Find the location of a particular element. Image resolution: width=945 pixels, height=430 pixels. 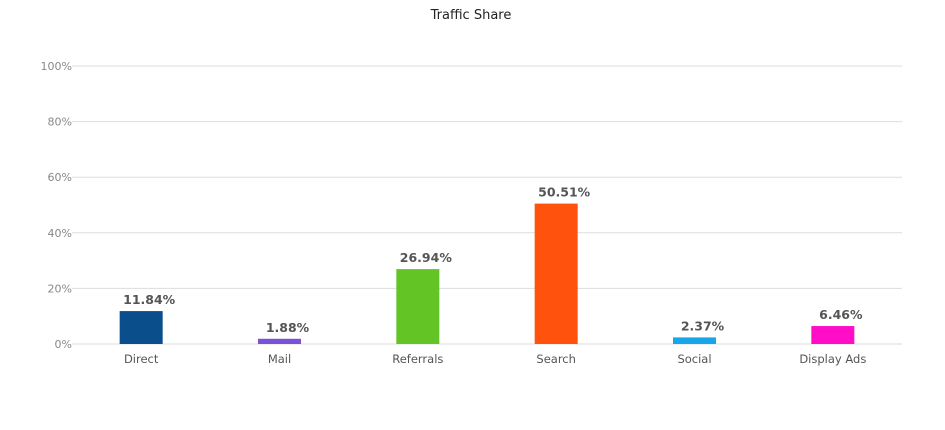

bar-direct is located at coordinates (141, 327).